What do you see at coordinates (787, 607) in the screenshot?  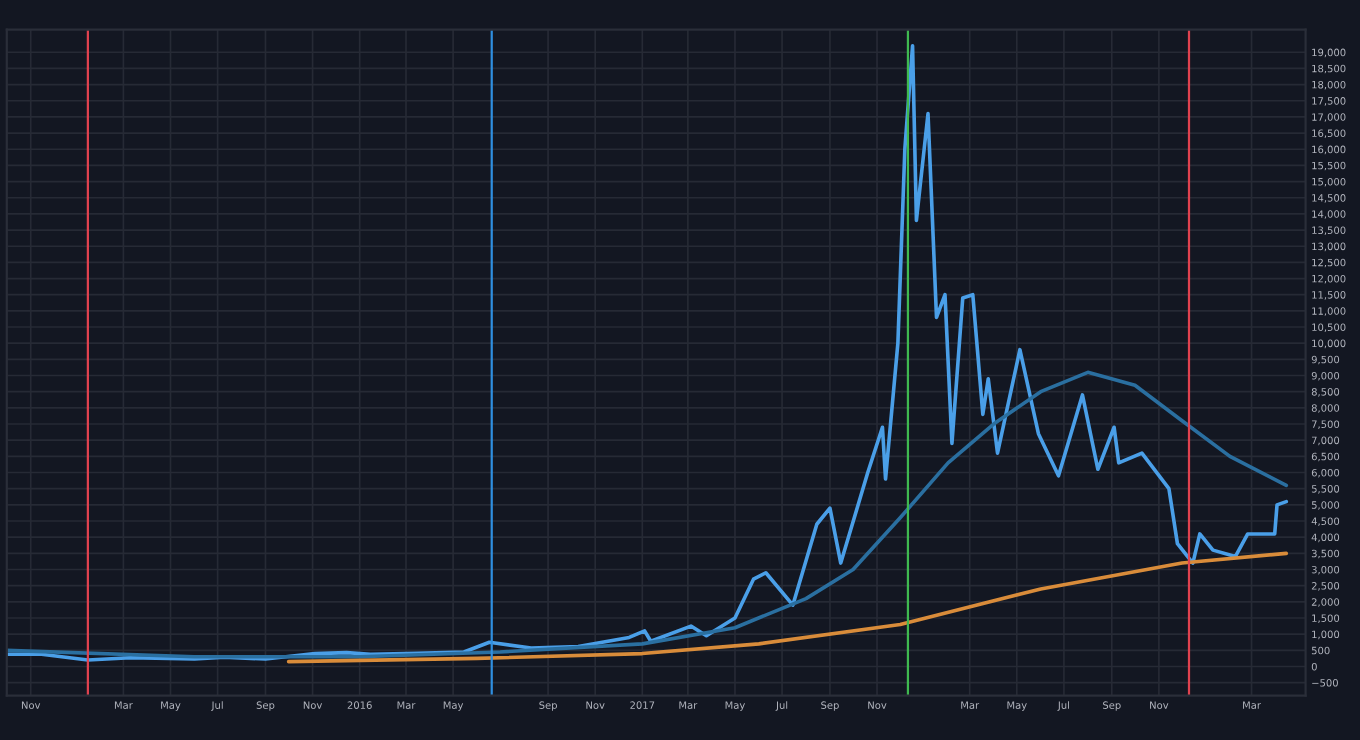 I see `line-series` at bounding box center [787, 607].